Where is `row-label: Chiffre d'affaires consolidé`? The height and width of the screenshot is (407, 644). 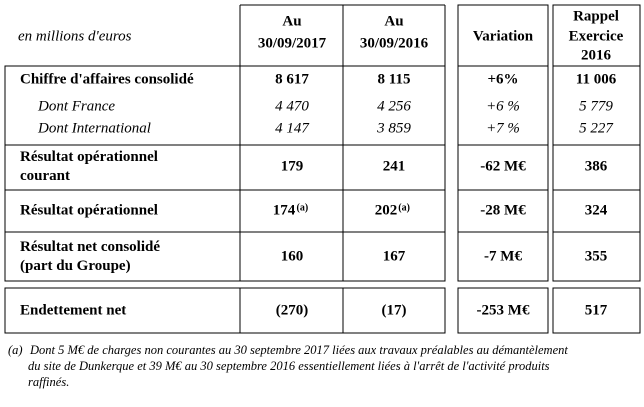
row-label: Chiffre d'affaires consolidé is located at coordinates (107, 79).